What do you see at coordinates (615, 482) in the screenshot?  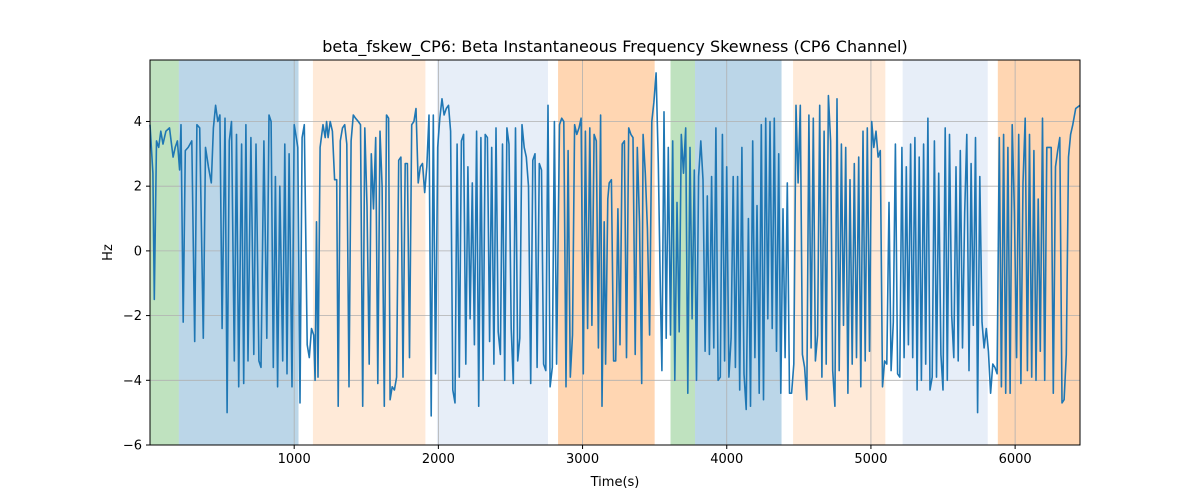 I see `x-axis-title: Time(s)` at bounding box center [615, 482].